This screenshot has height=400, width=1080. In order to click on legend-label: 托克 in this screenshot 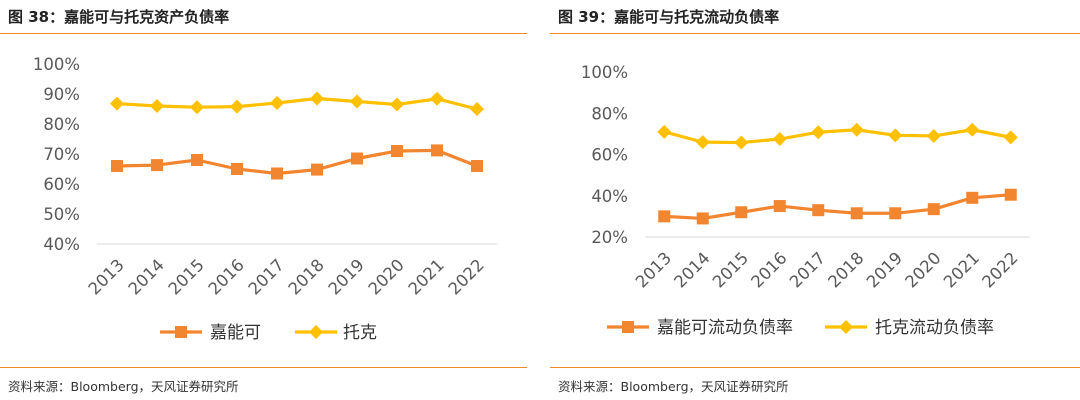, I will do `click(360, 333)`.